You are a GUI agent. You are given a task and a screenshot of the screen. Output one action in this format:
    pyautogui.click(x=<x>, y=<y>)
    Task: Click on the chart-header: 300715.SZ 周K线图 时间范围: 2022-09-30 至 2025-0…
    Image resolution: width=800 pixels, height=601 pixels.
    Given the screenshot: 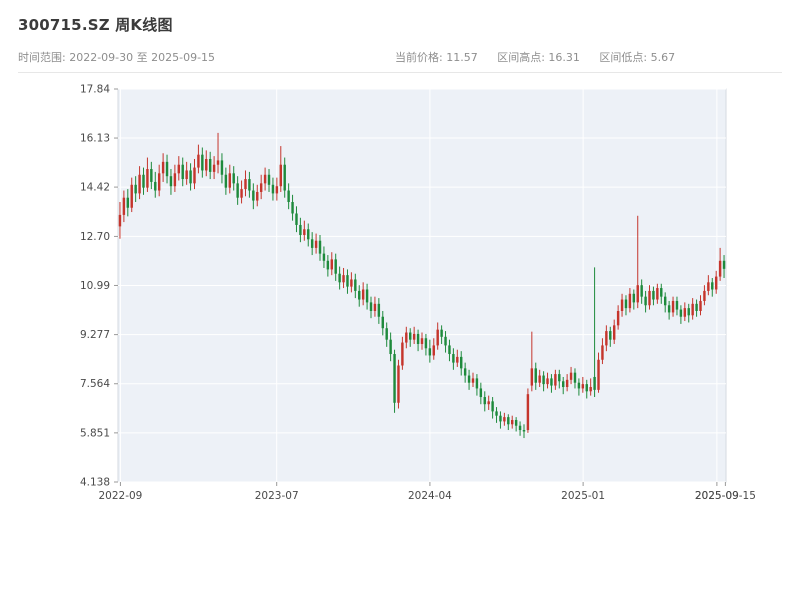 What is the action you would take?
    pyautogui.click(x=400, y=36)
    